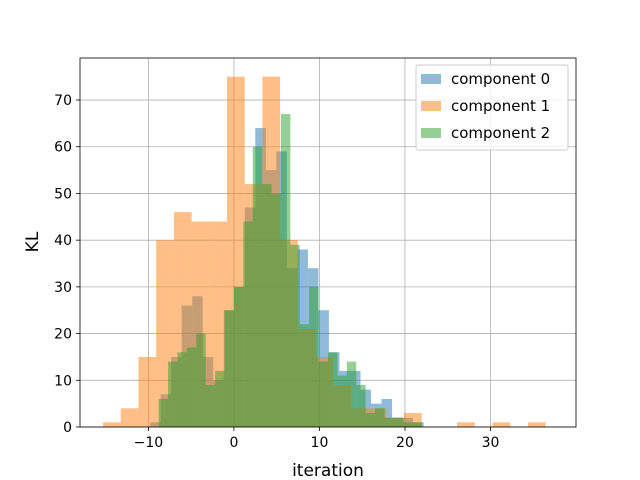 The height and width of the screenshot is (480, 640). I want to click on legend: component 0 component 1 component 2, so click(492, 107).